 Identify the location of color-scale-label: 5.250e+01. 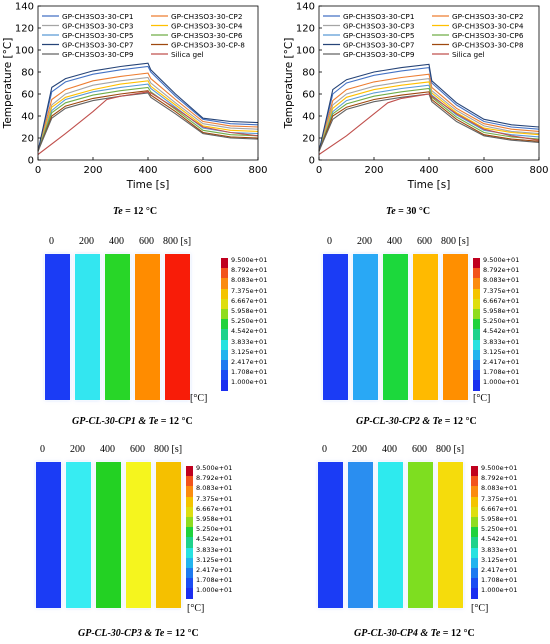
(499, 529).